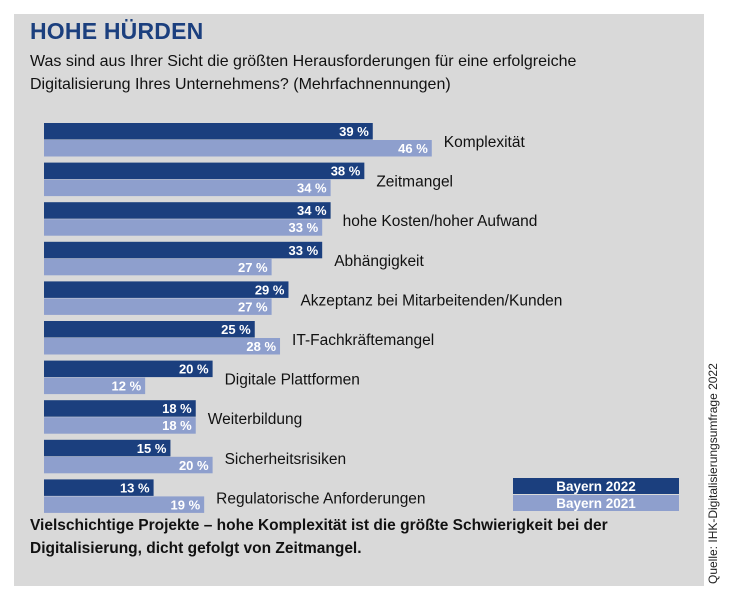  I want to click on category-label: IT-Fachkräftemangel, so click(363, 340).